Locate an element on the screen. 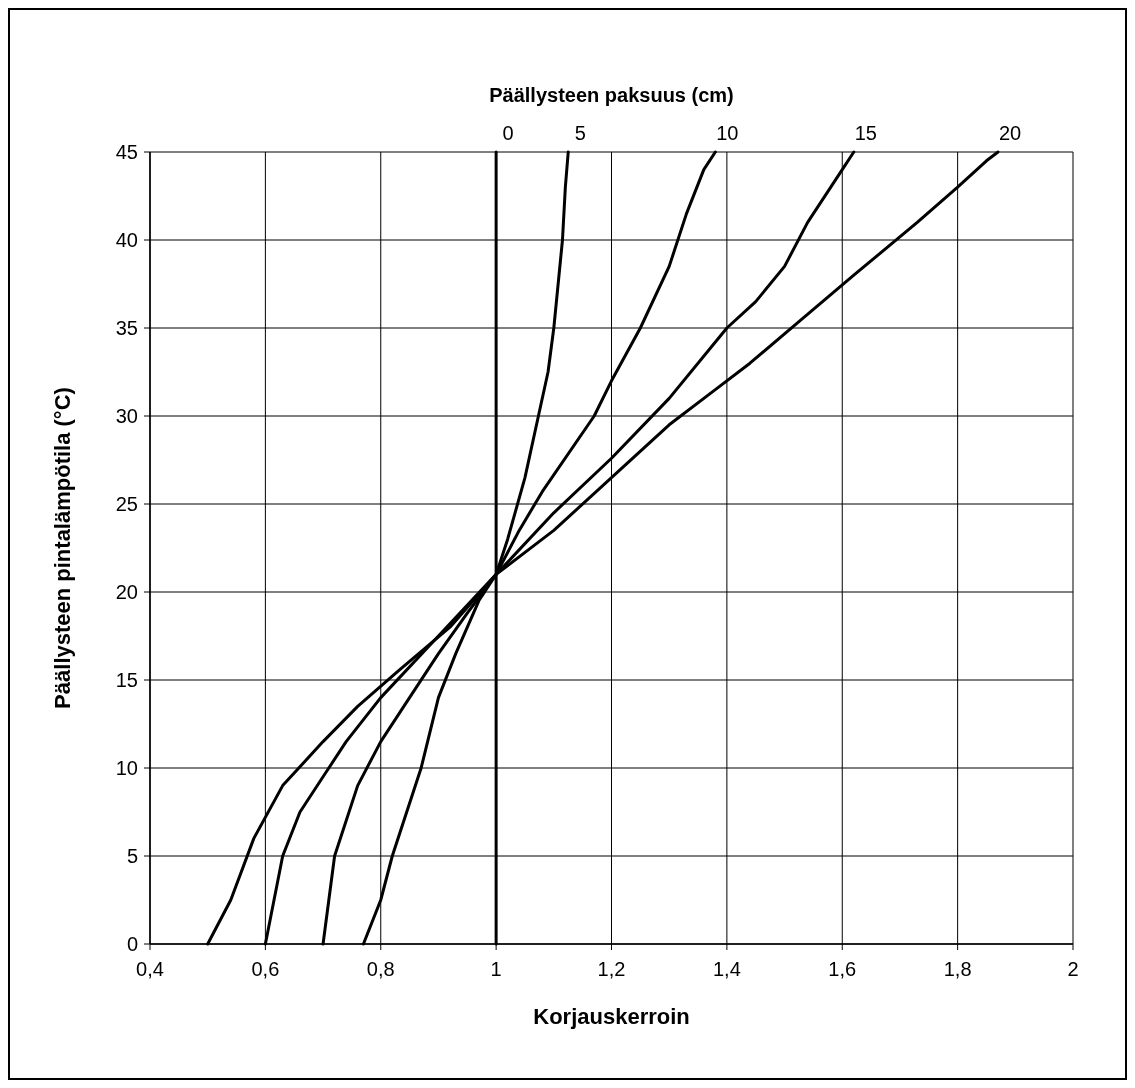 The width and height of the screenshot is (1135, 1088). x-tick-label: 0,4 is located at coordinates (150, 969).